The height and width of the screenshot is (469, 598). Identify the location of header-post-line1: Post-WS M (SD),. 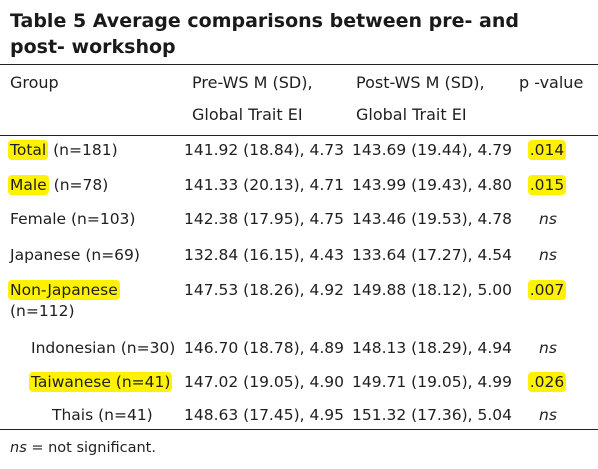
(420, 82).